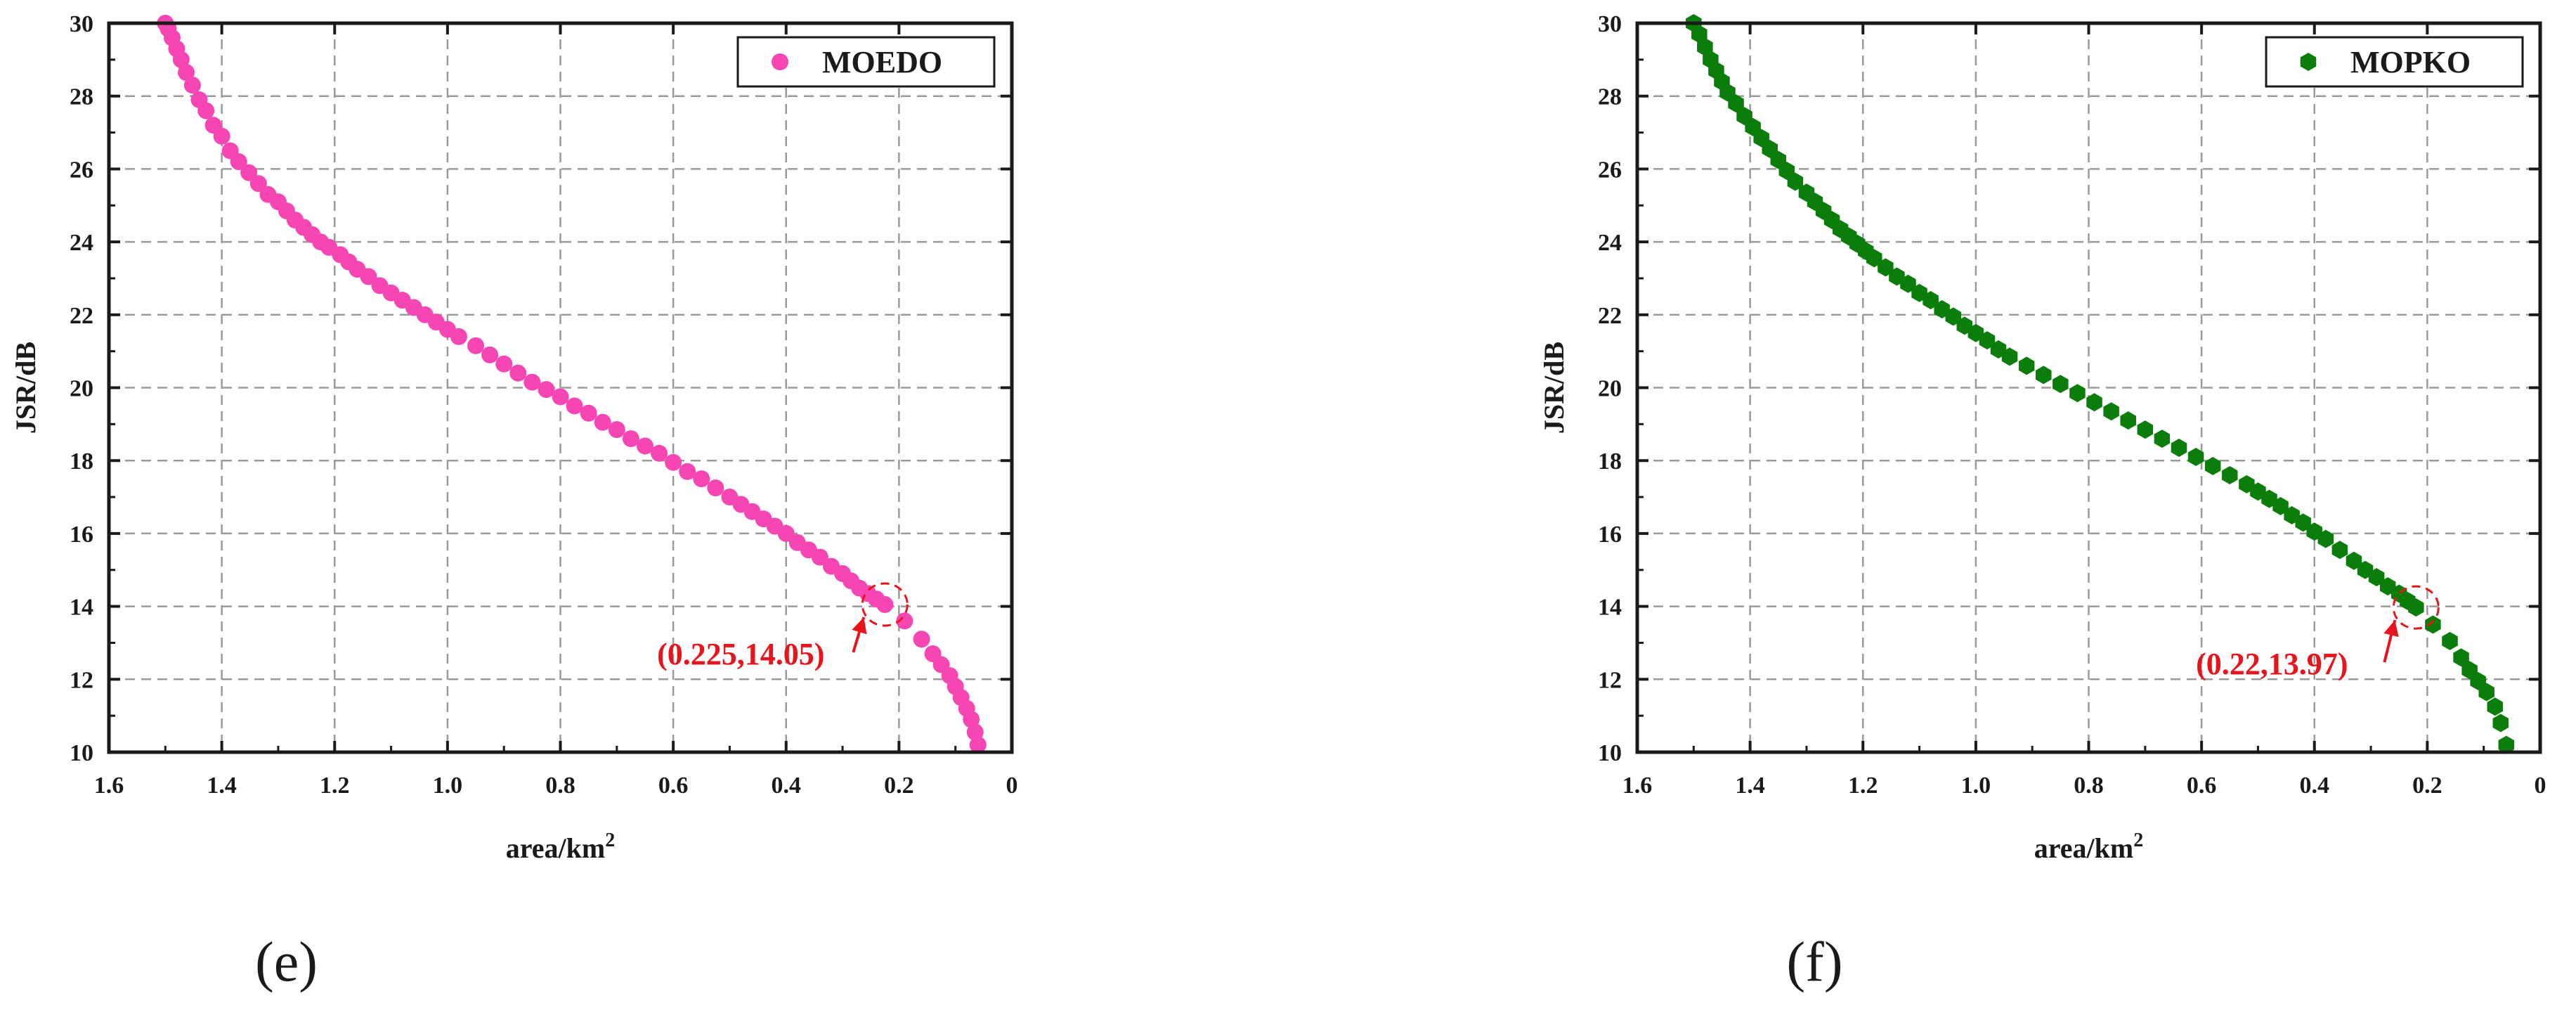  I want to click on annotation-label: (0.225,14.05), so click(740, 654).